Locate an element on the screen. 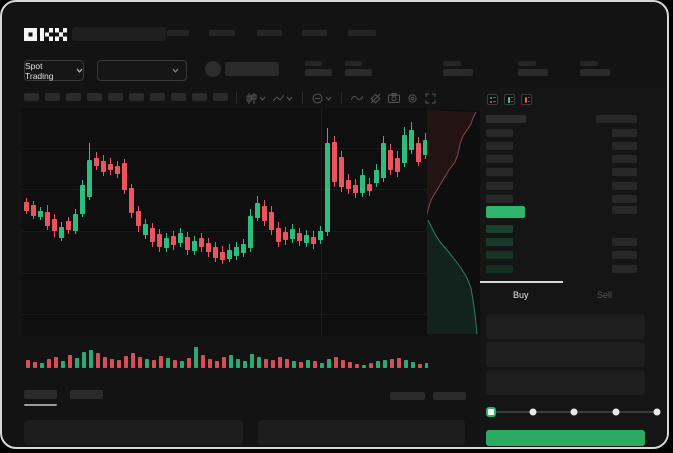  okx-logo is located at coordinates (46, 37).